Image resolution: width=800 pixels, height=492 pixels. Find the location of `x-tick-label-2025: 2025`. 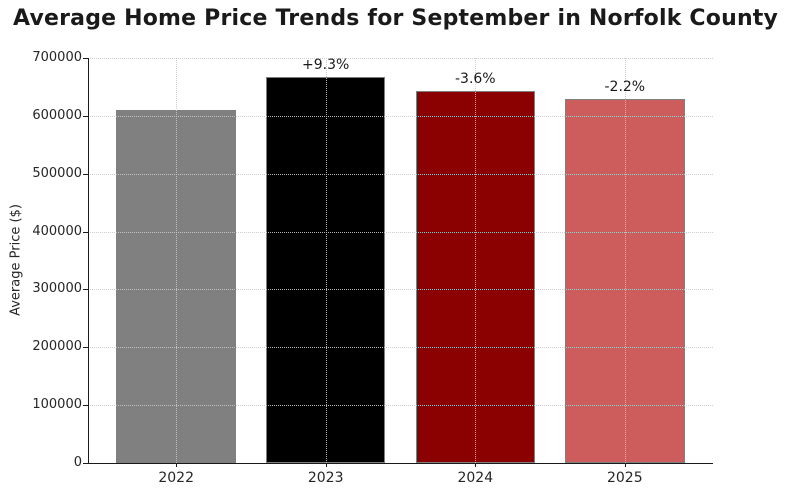

x-tick-label-2025: 2025 is located at coordinates (624, 478).